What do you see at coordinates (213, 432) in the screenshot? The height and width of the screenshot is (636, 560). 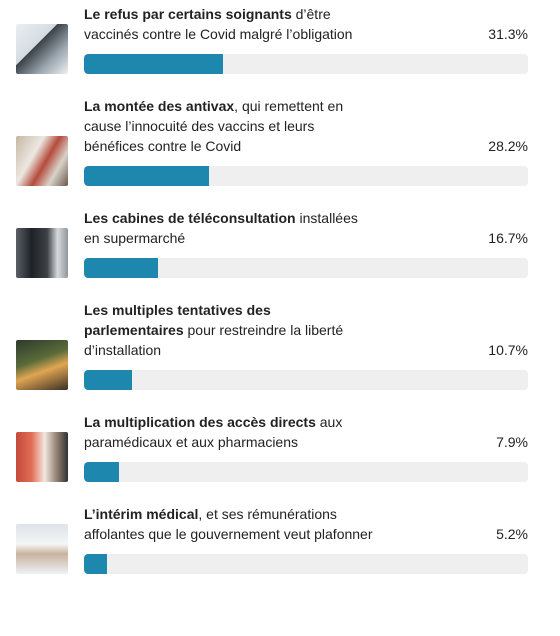 I see `option-label-text: aux paramédicaux et aux pharmaciens` at bounding box center [213, 432].